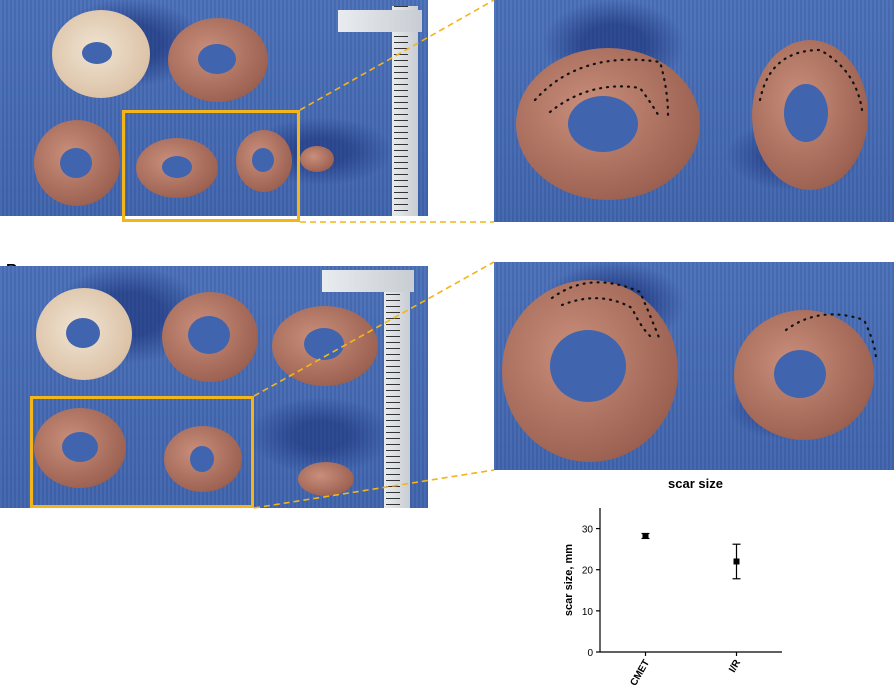 This screenshot has height=687, width=894. What do you see at coordinates (645, 535) in the screenshot?
I see `data-point-cmet` at bounding box center [645, 535].